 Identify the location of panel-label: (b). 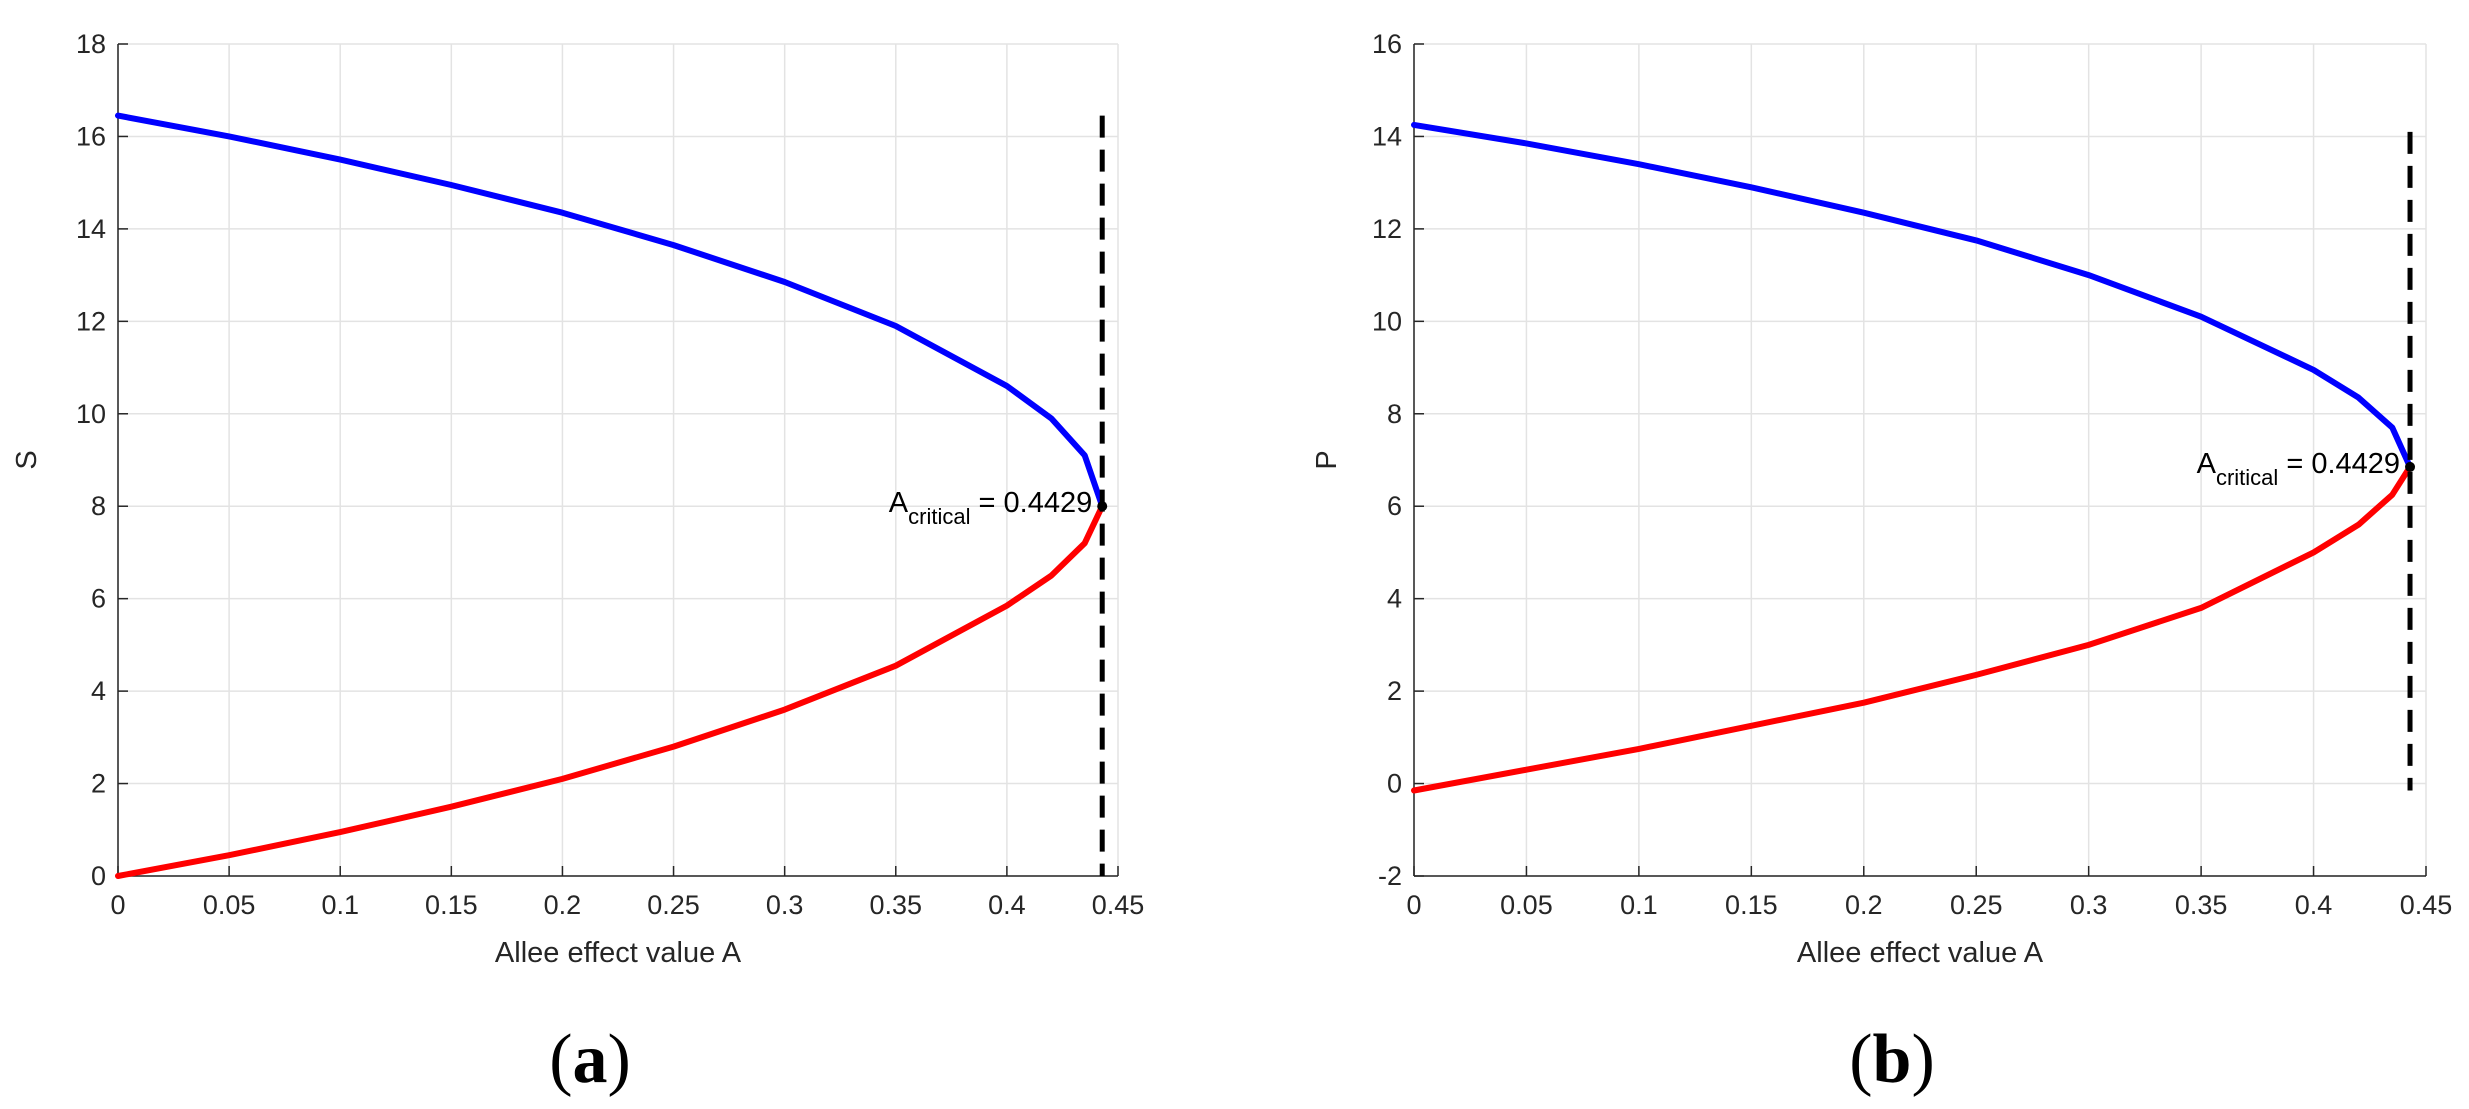
(1892, 1059).